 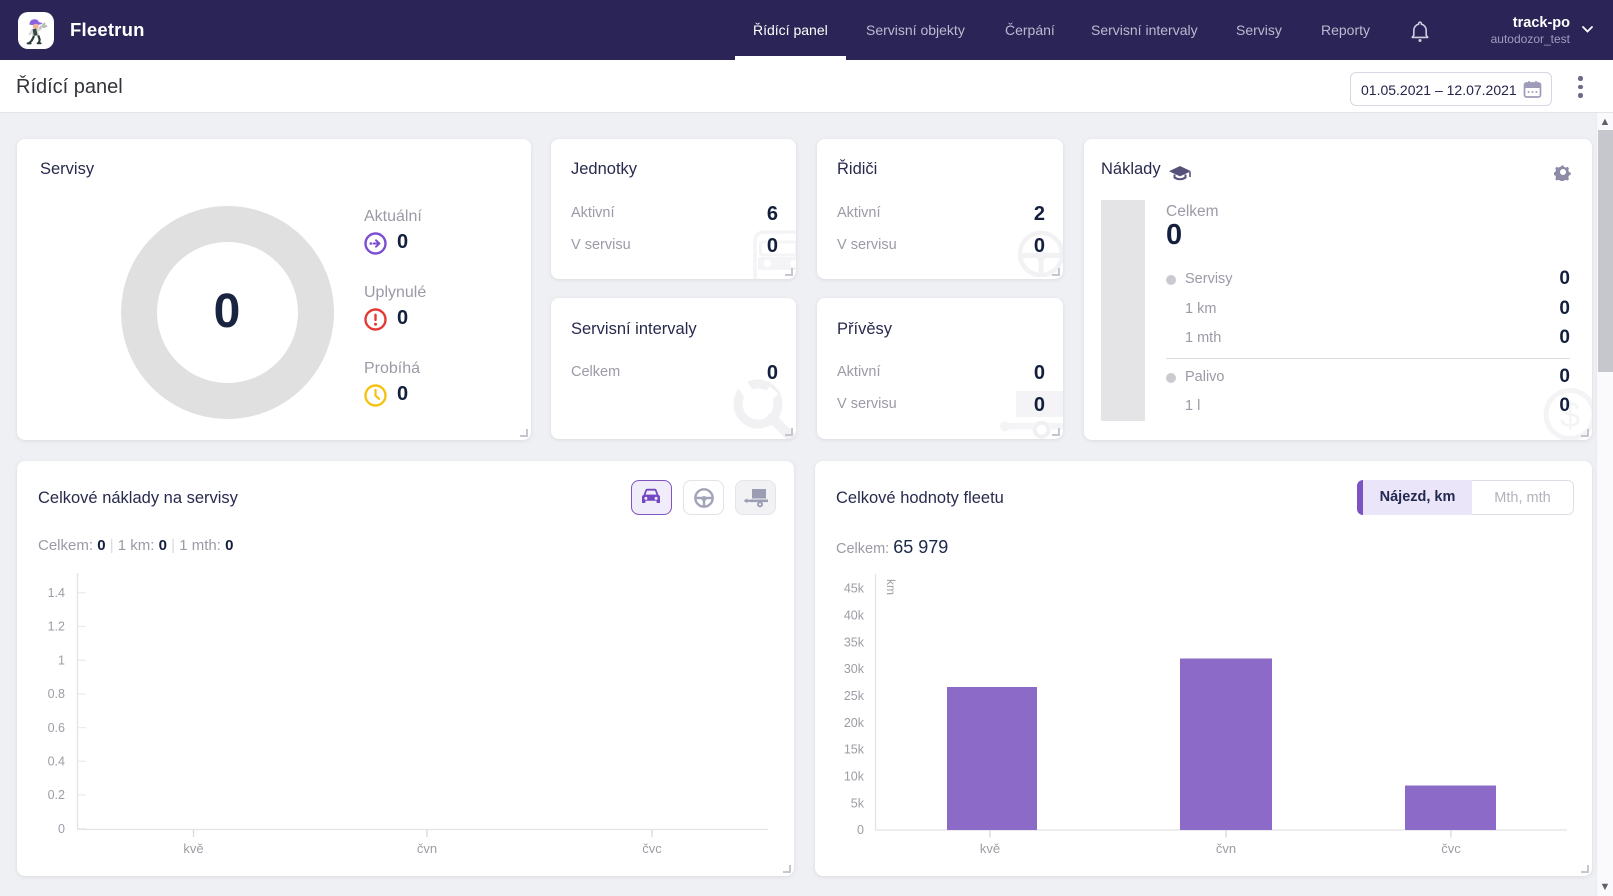 What do you see at coordinates (891, 587) in the screenshot?
I see `svg-text: km` at bounding box center [891, 587].